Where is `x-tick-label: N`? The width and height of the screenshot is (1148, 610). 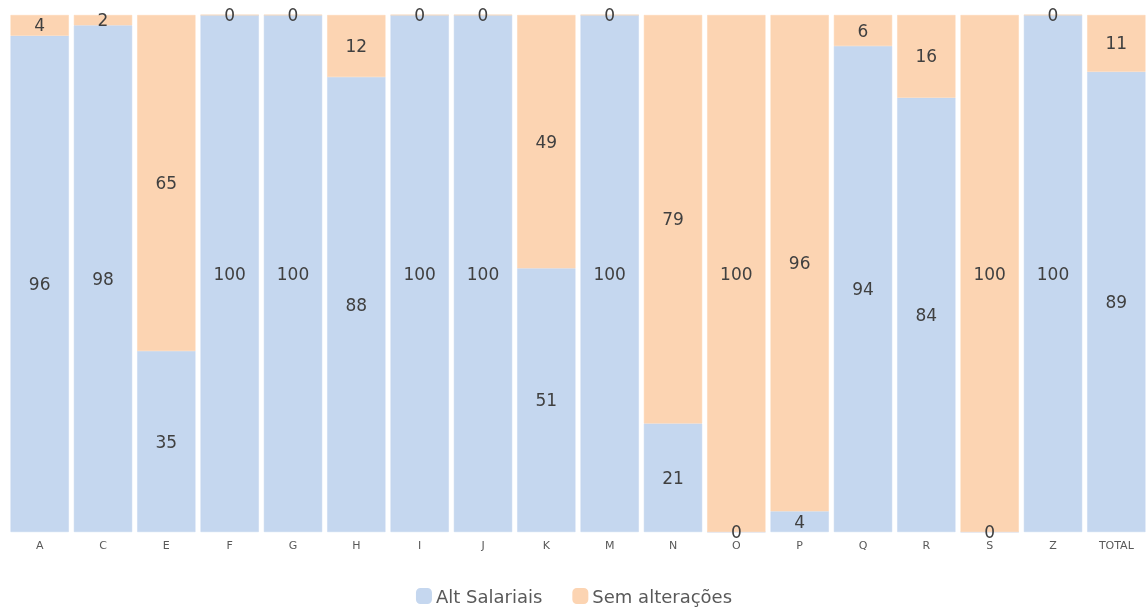
x-tick-label: N is located at coordinates (673, 545).